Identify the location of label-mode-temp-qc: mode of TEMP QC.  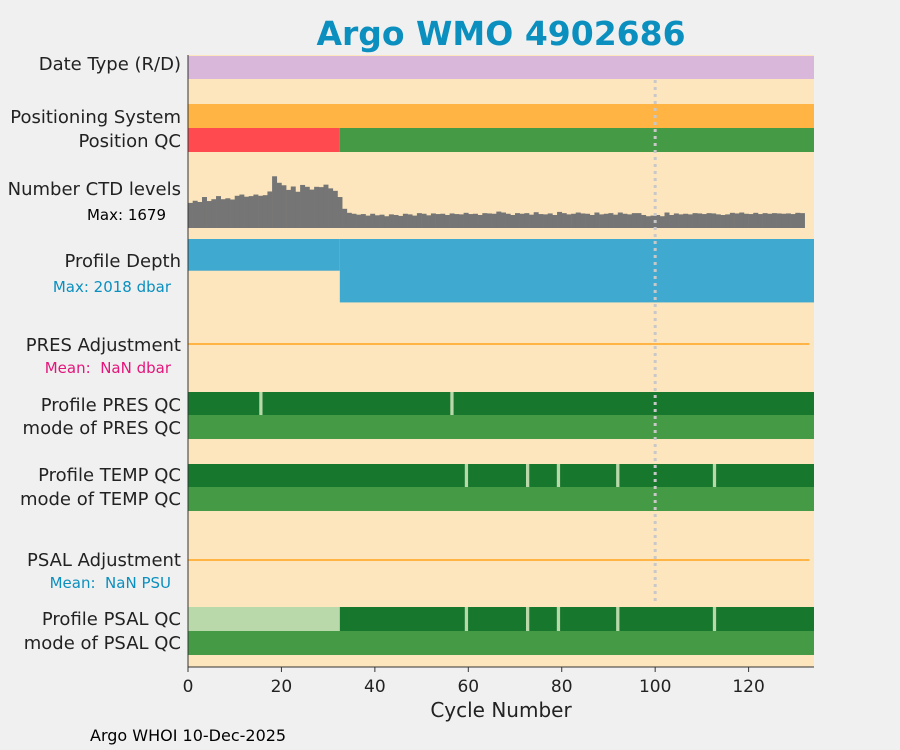
(100, 499).